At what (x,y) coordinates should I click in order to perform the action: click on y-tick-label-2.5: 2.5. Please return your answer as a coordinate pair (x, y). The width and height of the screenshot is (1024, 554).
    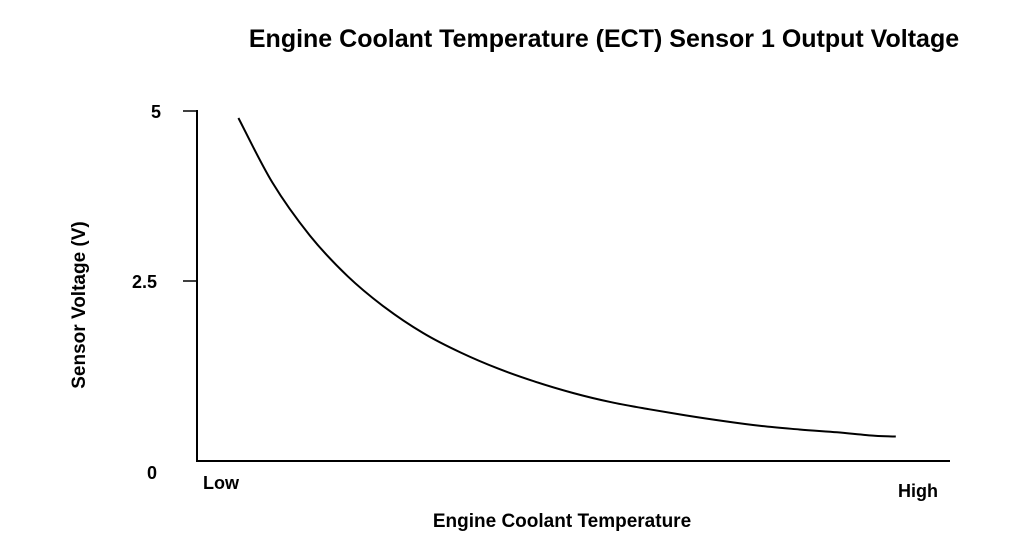
    Looking at the image, I should click on (144, 282).